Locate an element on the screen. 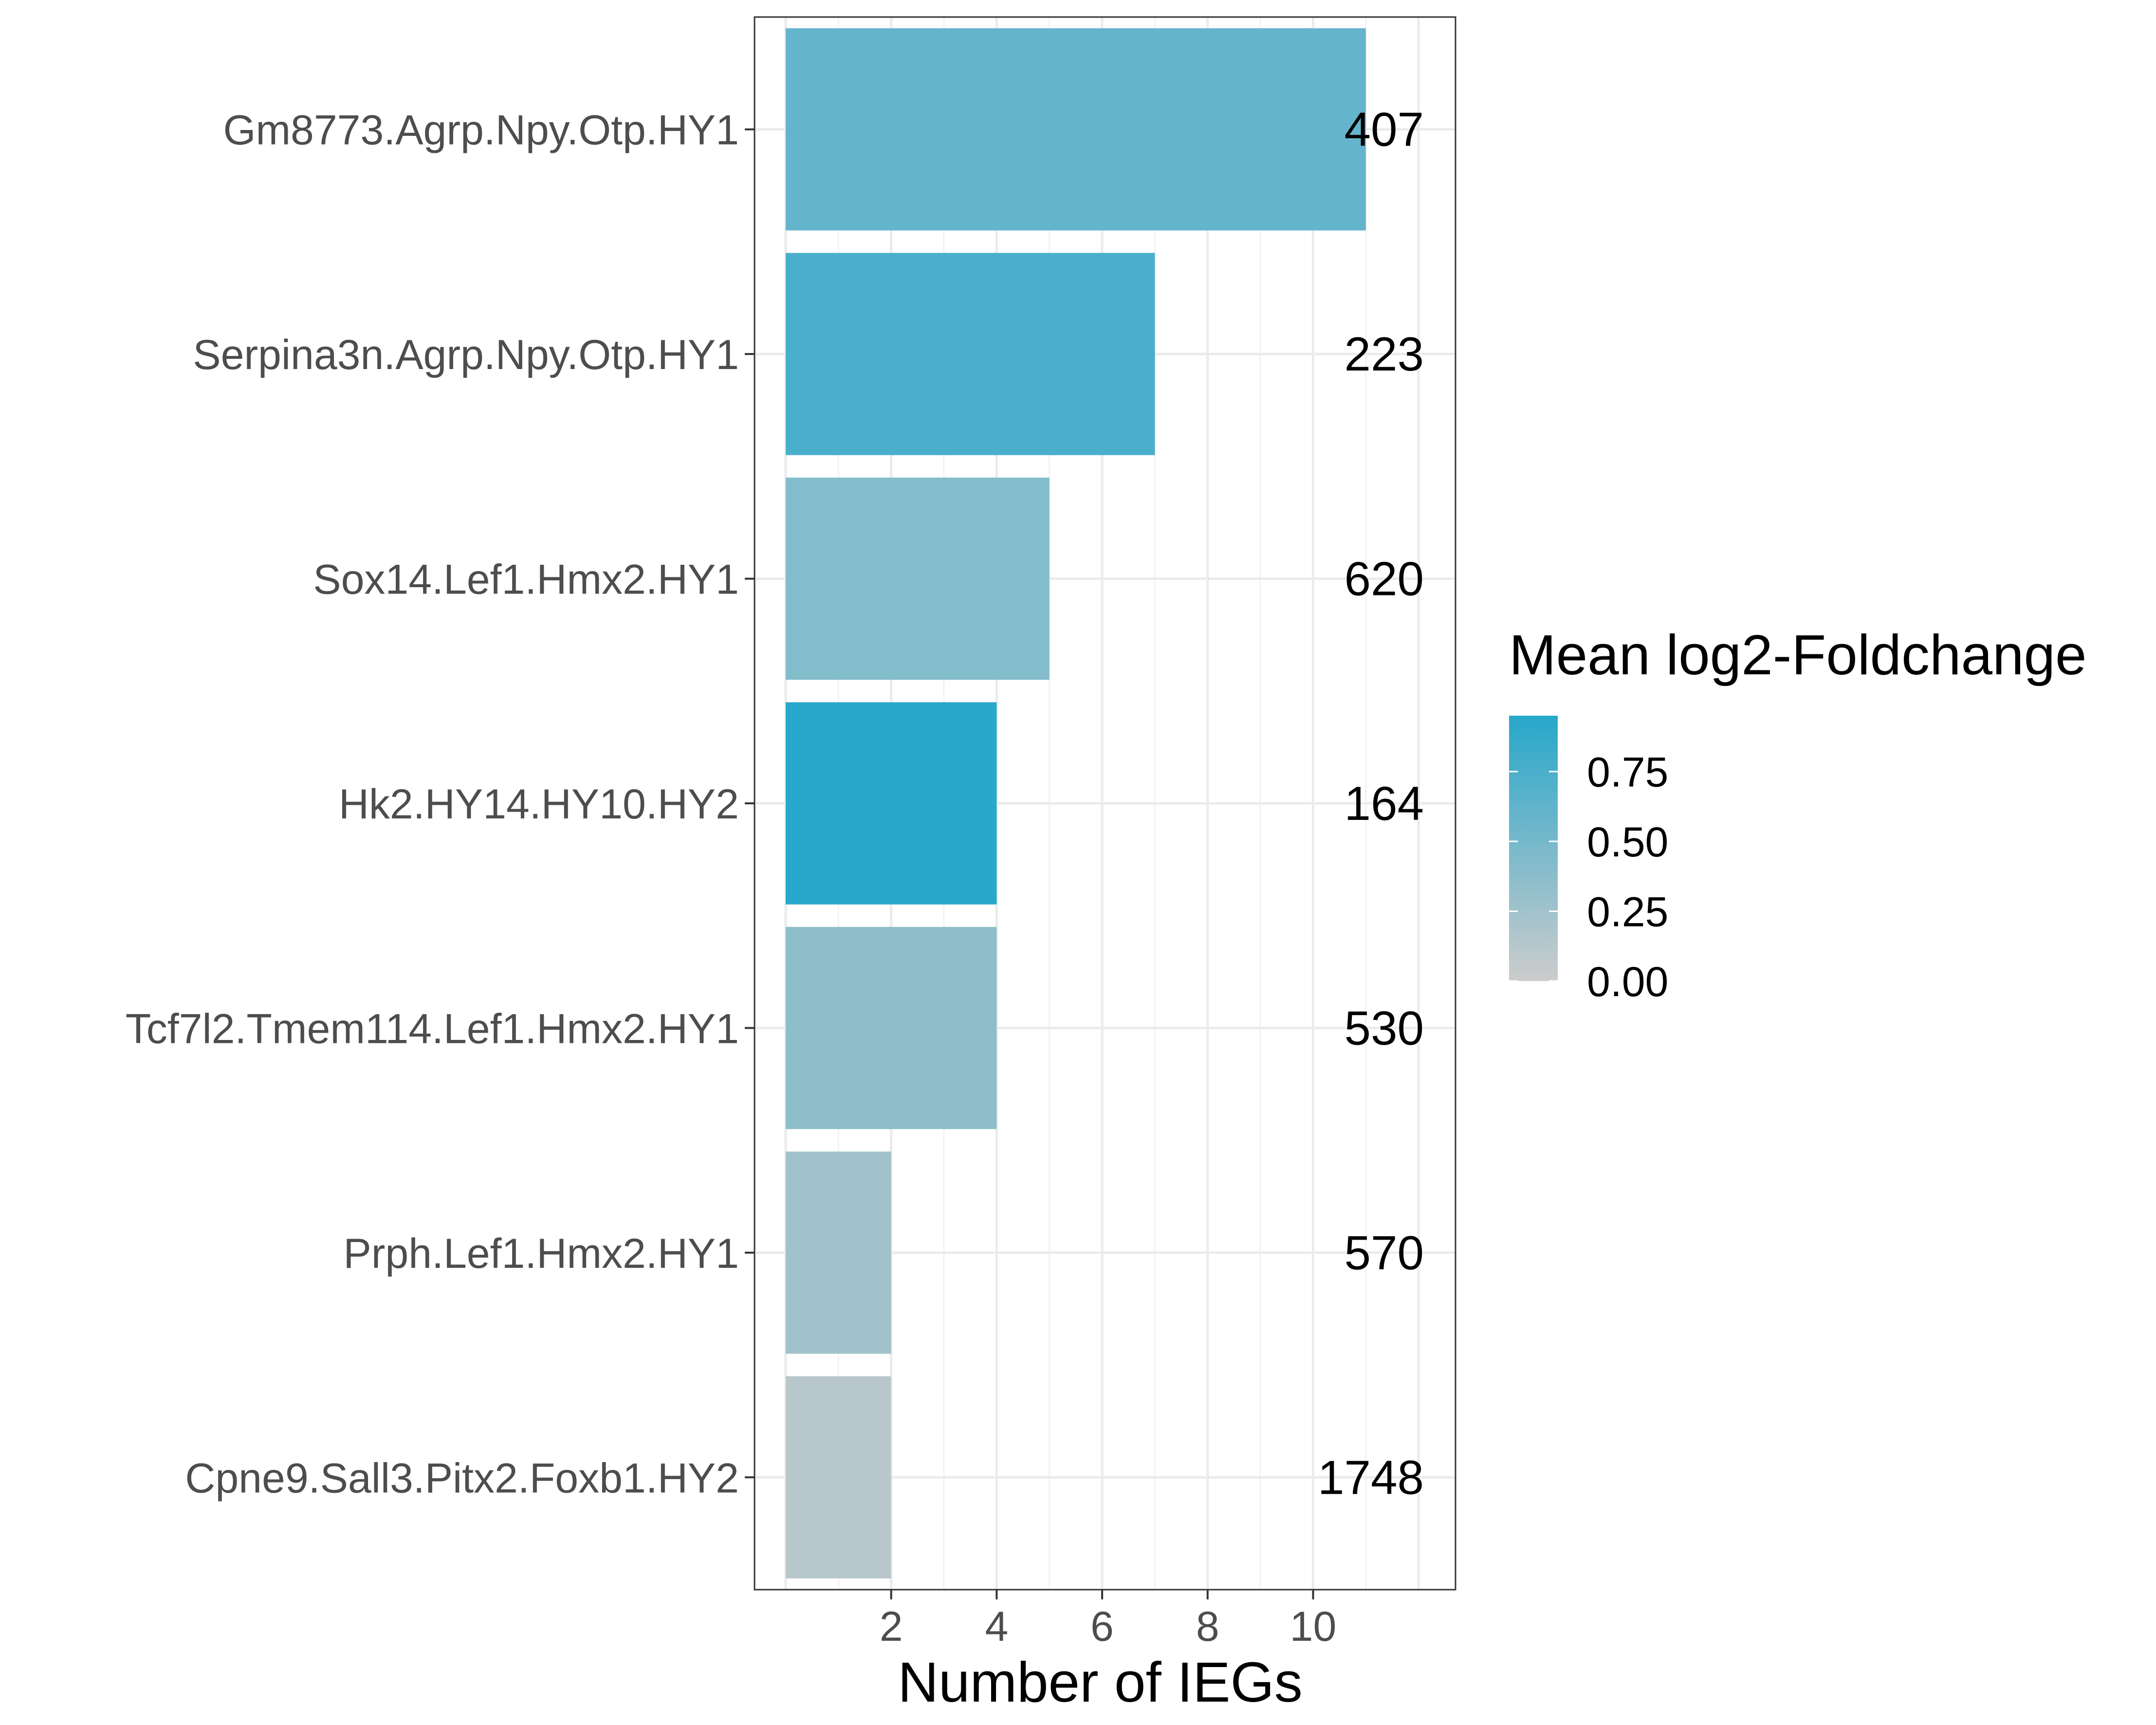  x-axis-title: Number of IEGs is located at coordinates (1100, 1683).